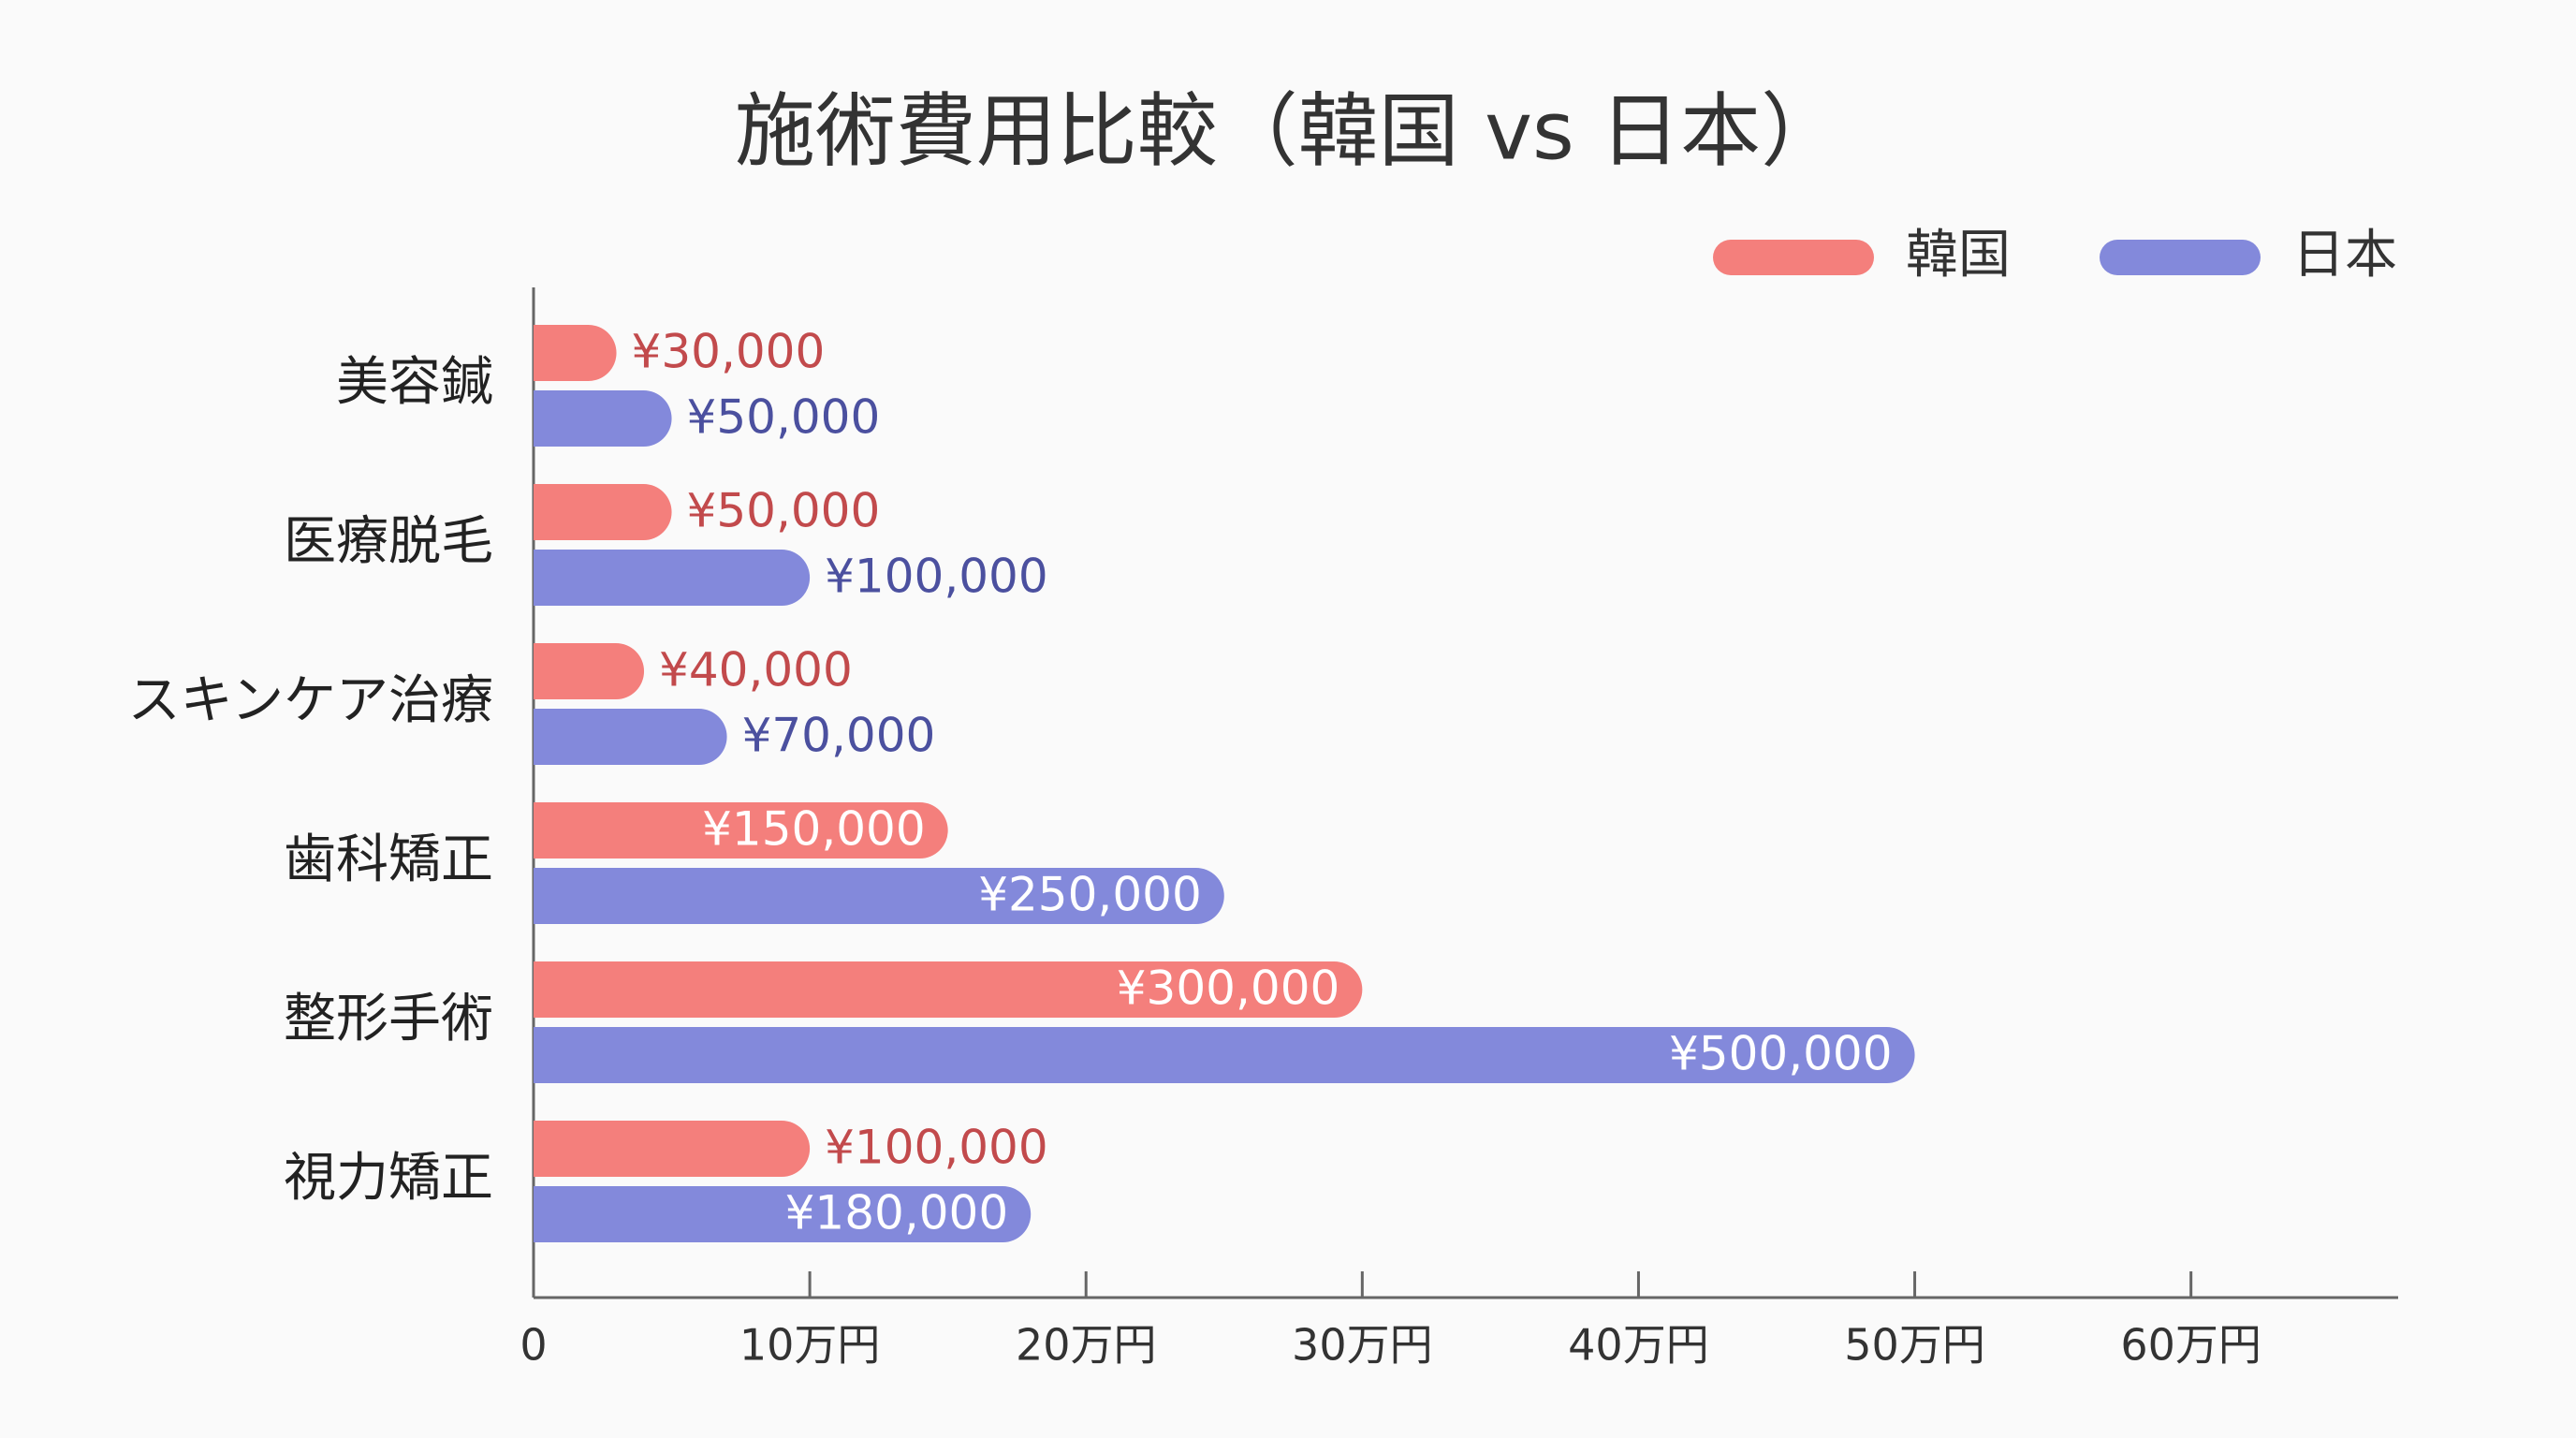 This screenshot has height=1438, width=2576. Describe the element at coordinates (414, 382) in the screenshot. I see `category-label: 美容鍼` at that location.